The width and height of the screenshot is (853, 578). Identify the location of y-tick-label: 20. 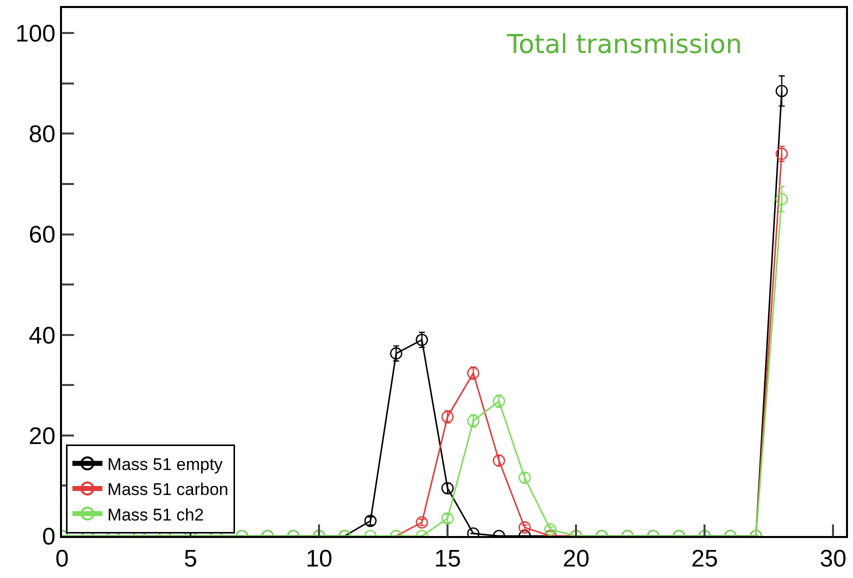
(42, 436).